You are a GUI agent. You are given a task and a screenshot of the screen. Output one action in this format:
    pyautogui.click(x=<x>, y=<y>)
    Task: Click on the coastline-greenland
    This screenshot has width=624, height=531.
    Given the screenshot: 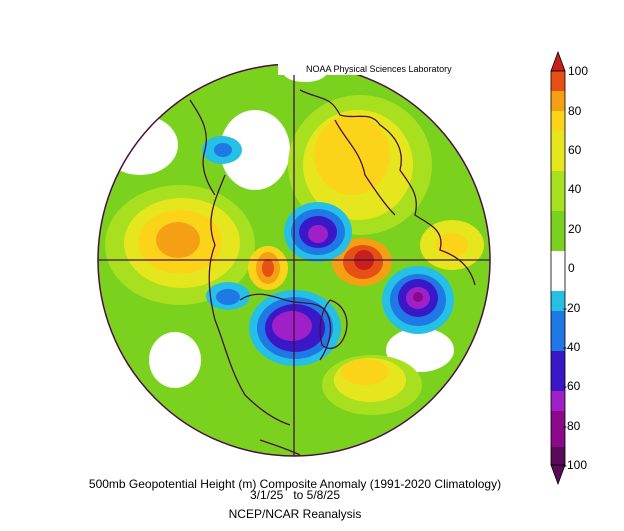 What is the action you would take?
    pyautogui.click(x=333, y=324)
    